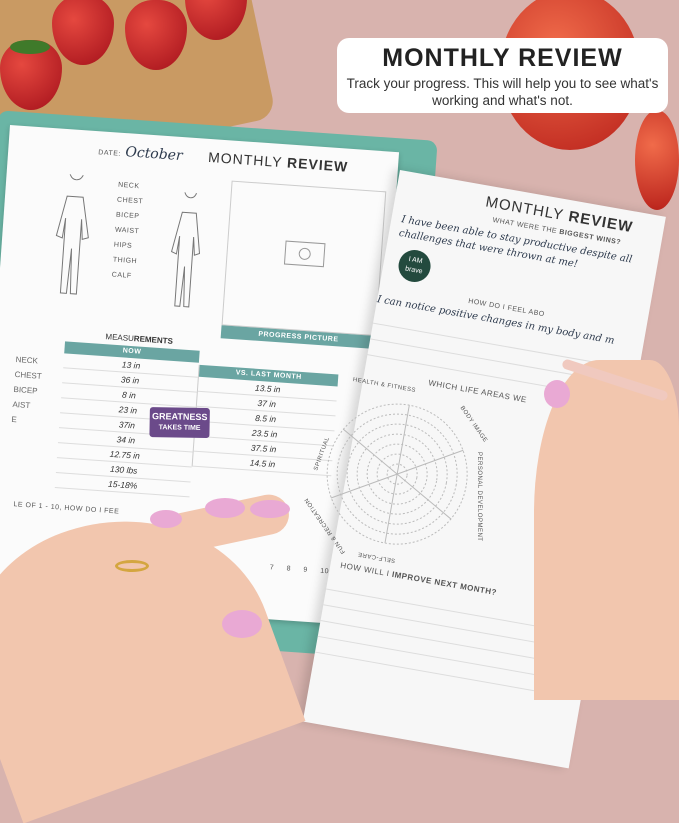  What do you see at coordinates (154, 154) in the screenshot?
I see `date-value: October` at bounding box center [154, 154].